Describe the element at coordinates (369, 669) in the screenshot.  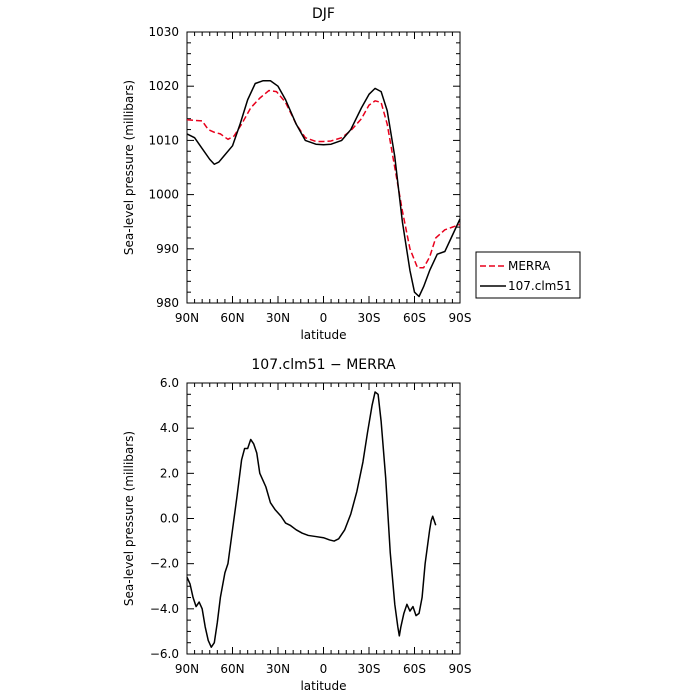
I see `chart-2-x-tick-label: 30S` at that location.